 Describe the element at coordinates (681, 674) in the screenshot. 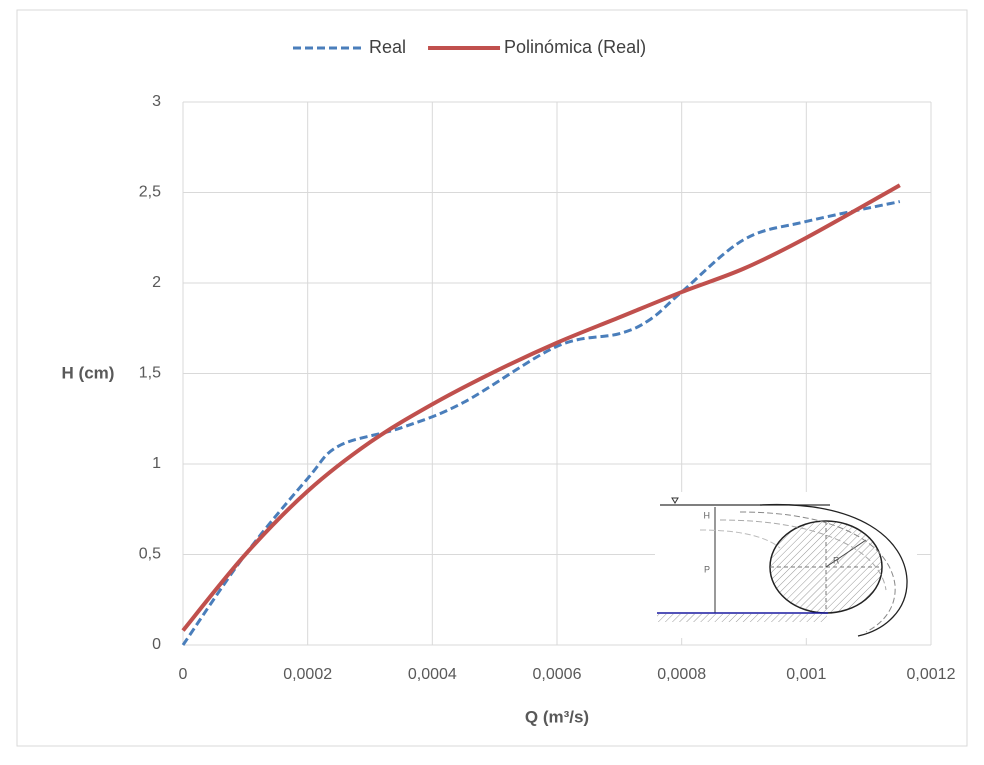

I see `x-tick-label: 0,0008` at that location.